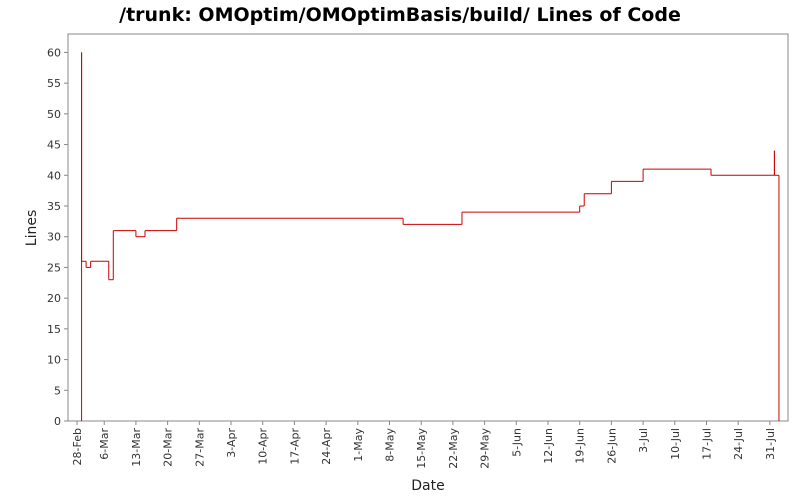  I want to click on y-tick-label: 10, so click(54, 360).